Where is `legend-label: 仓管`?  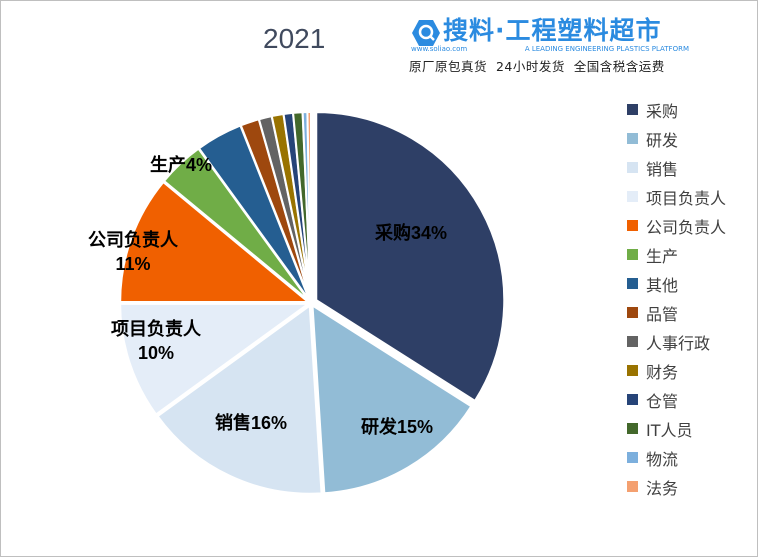
legend-label: 仓管 is located at coordinates (662, 401).